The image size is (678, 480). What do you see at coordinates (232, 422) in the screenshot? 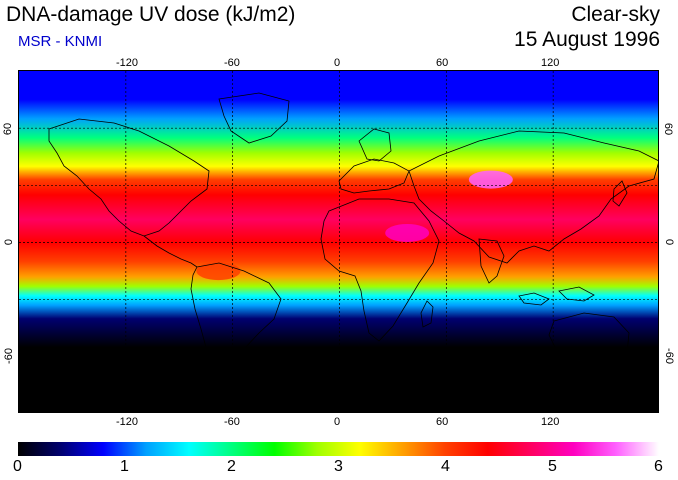
I see `bottom-xtick-2: -60` at bounding box center [232, 422].